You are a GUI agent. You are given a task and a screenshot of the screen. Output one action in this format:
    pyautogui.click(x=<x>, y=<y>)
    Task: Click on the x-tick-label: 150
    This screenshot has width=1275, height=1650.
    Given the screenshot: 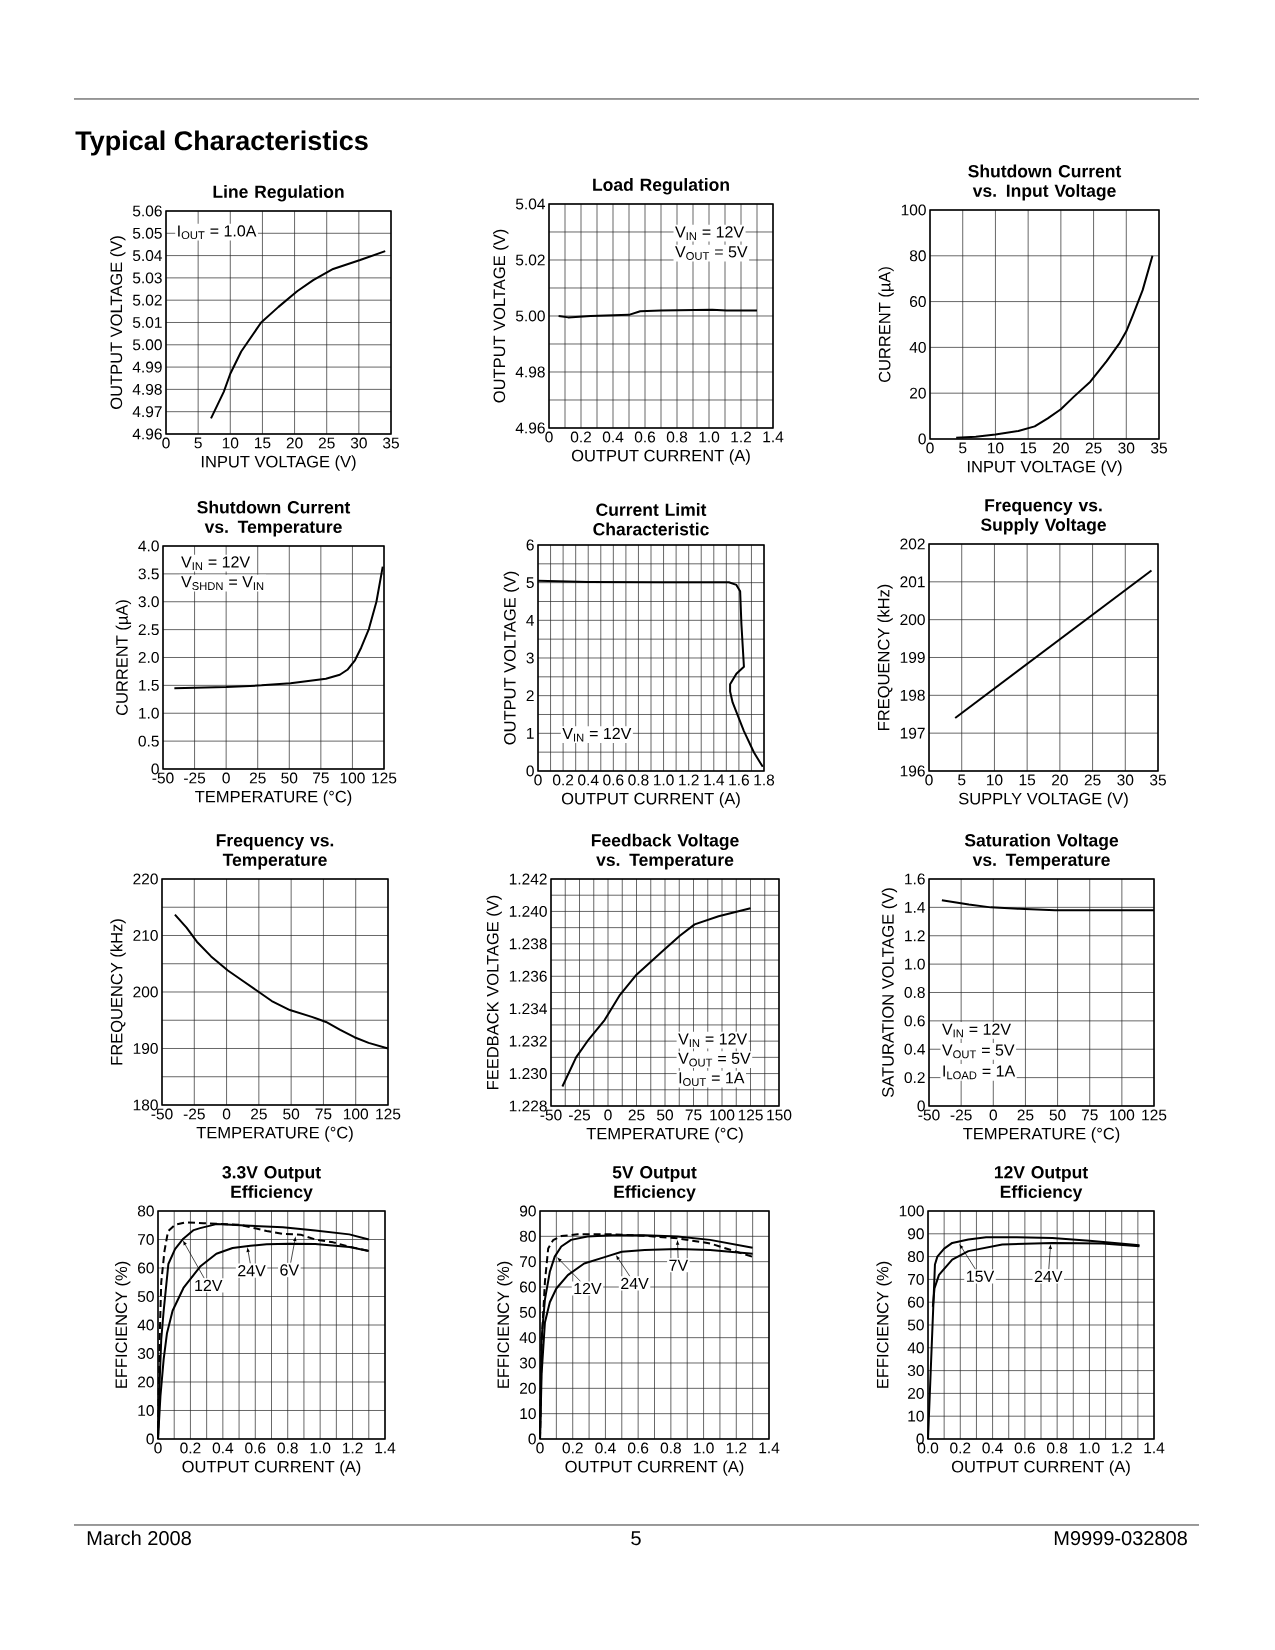 What is the action you would take?
    pyautogui.click(x=779, y=1115)
    